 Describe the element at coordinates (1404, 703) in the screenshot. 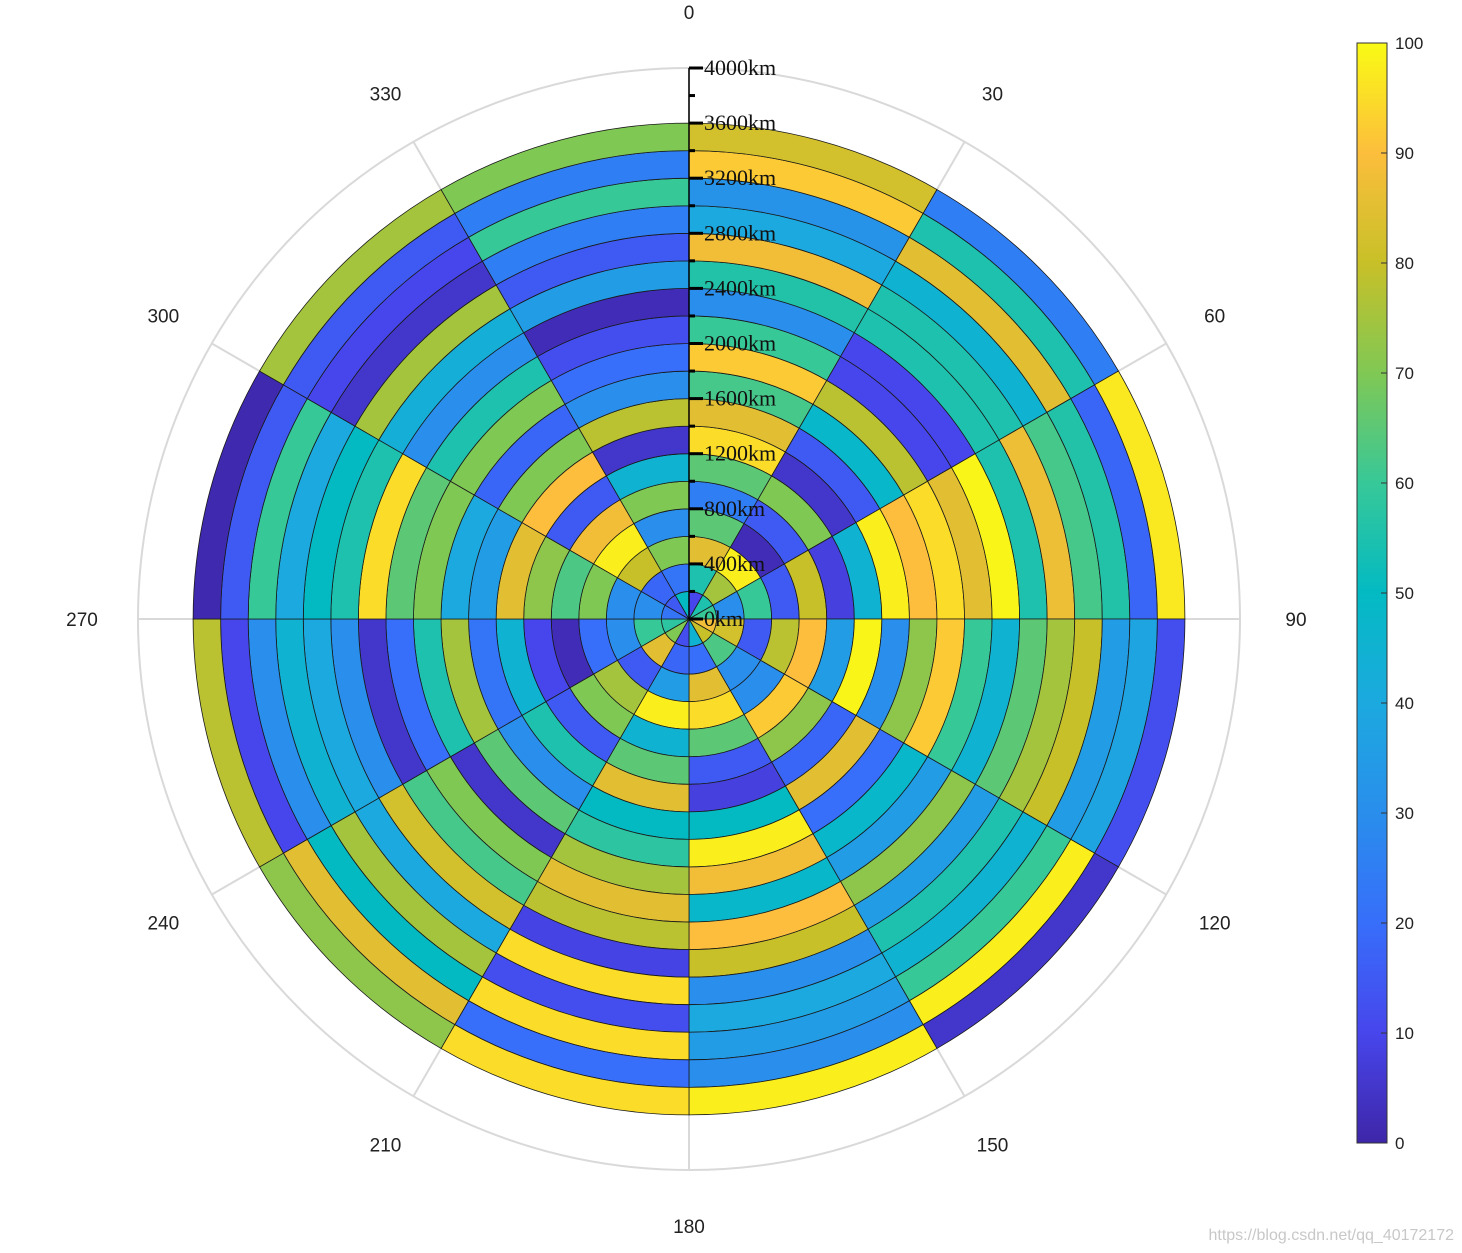

I see `colorbar-tick-label: 40` at that location.